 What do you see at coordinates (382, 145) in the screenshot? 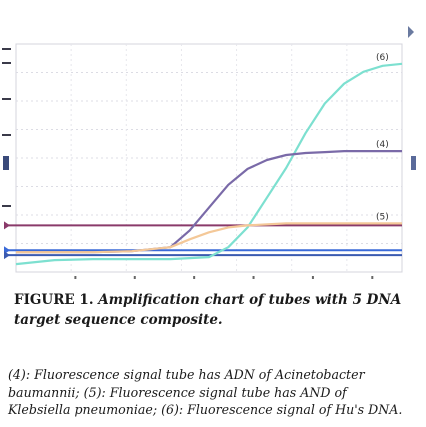
I see `series-label: (4)` at bounding box center [382, 145].